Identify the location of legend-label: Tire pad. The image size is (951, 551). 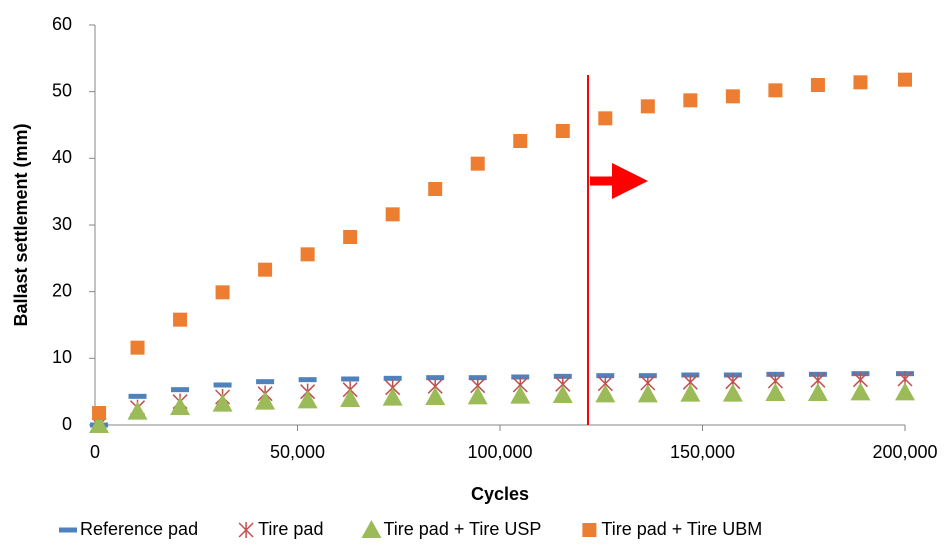
(290, 529).